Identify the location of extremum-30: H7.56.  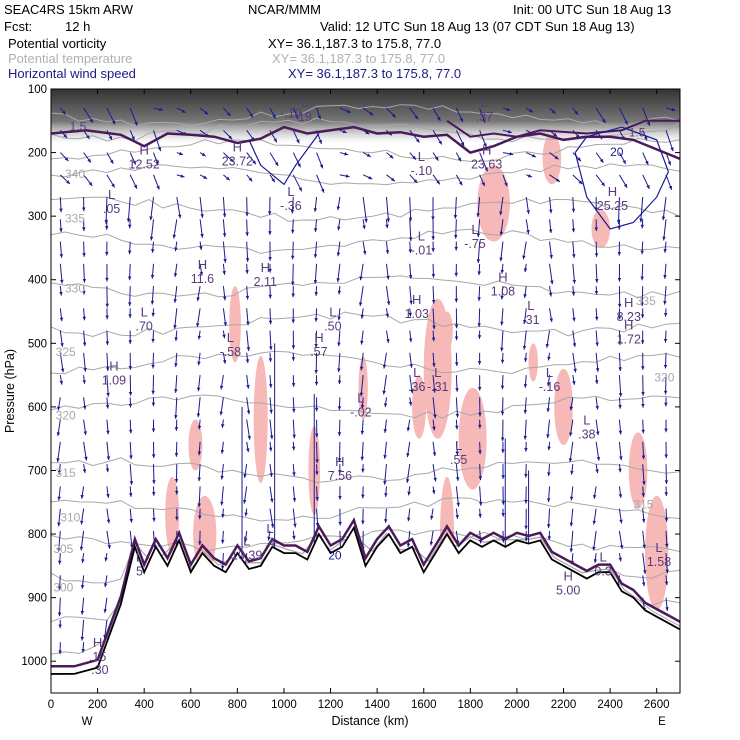
(340, 468).